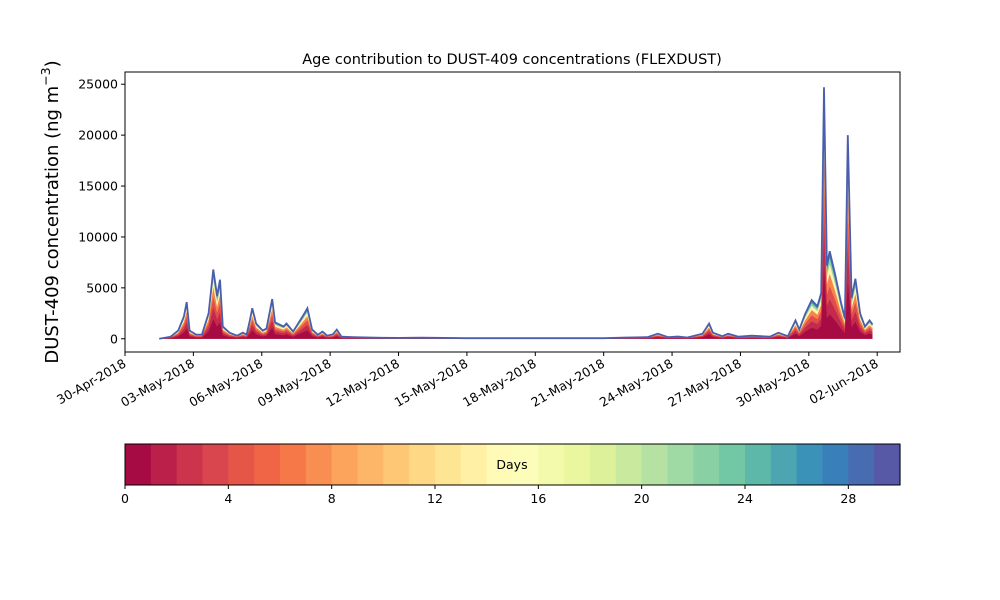 The width and height of the screenshot is (1000, 600). What do you see at coordinates (745, 498) in the screenshot?
I see `colorbar-tick-label: 24` at bounding box center [745, 498].